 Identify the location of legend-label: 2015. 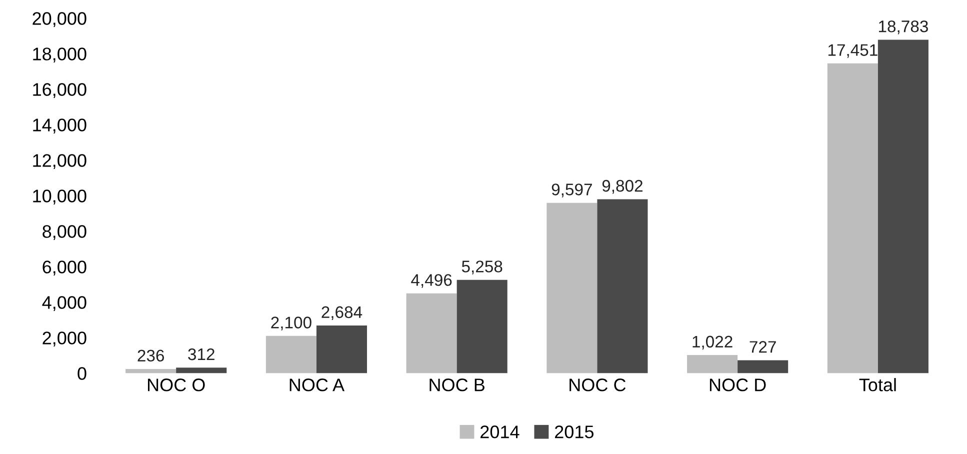
(574, 432).